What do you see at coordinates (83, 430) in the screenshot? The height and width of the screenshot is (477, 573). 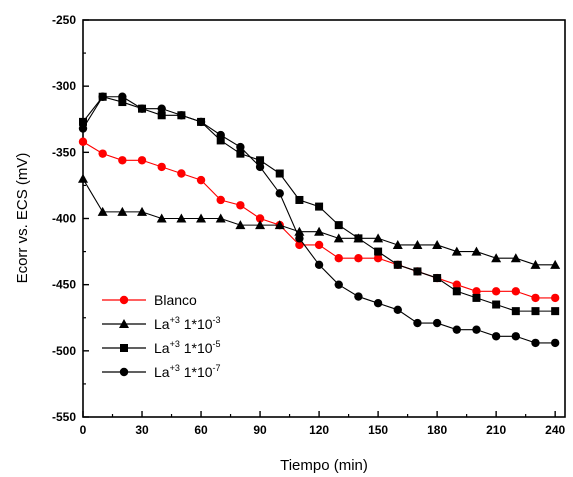 I see `x-tick-label: 0` at bounding box center [83, 430].